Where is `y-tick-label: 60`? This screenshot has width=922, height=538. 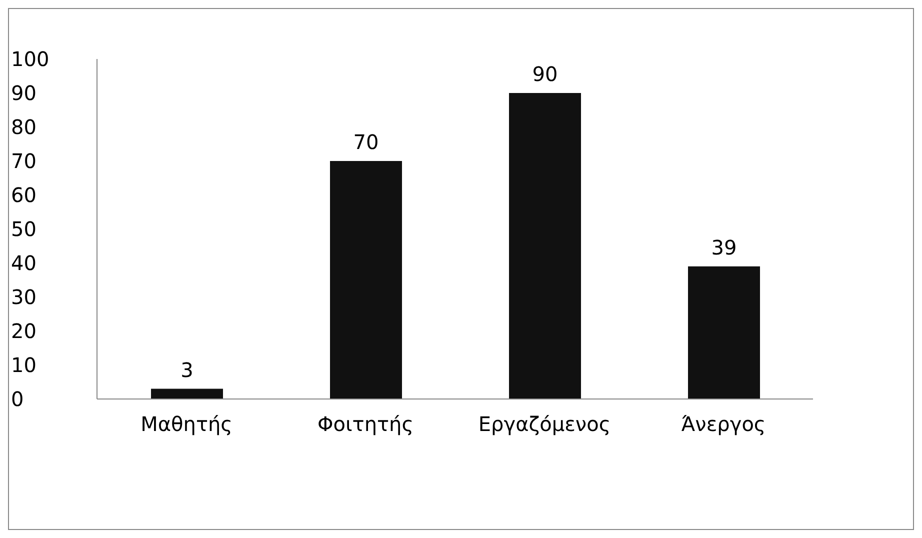 y-tick-label: 60 is located at coordinates (23, 195).